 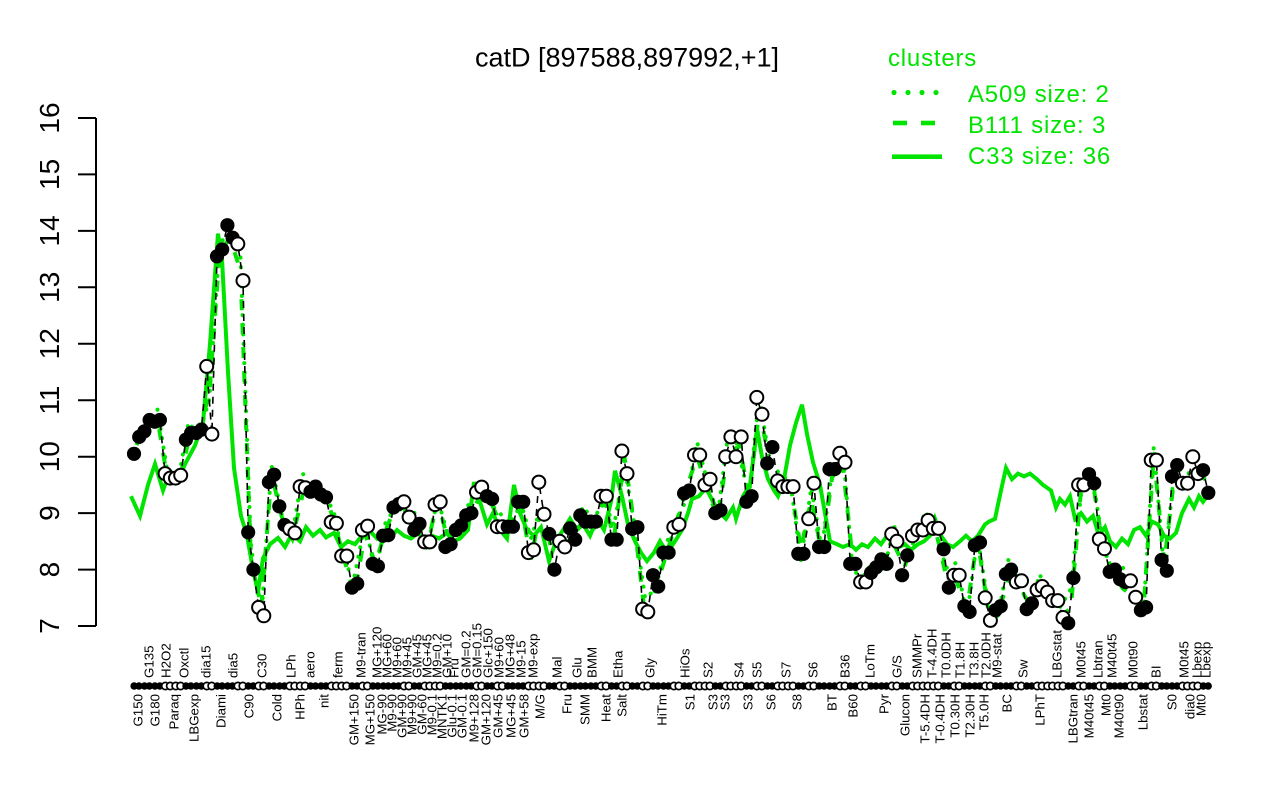 I want to click on svg-text: M9=0.2, so click(x=437, y=655).